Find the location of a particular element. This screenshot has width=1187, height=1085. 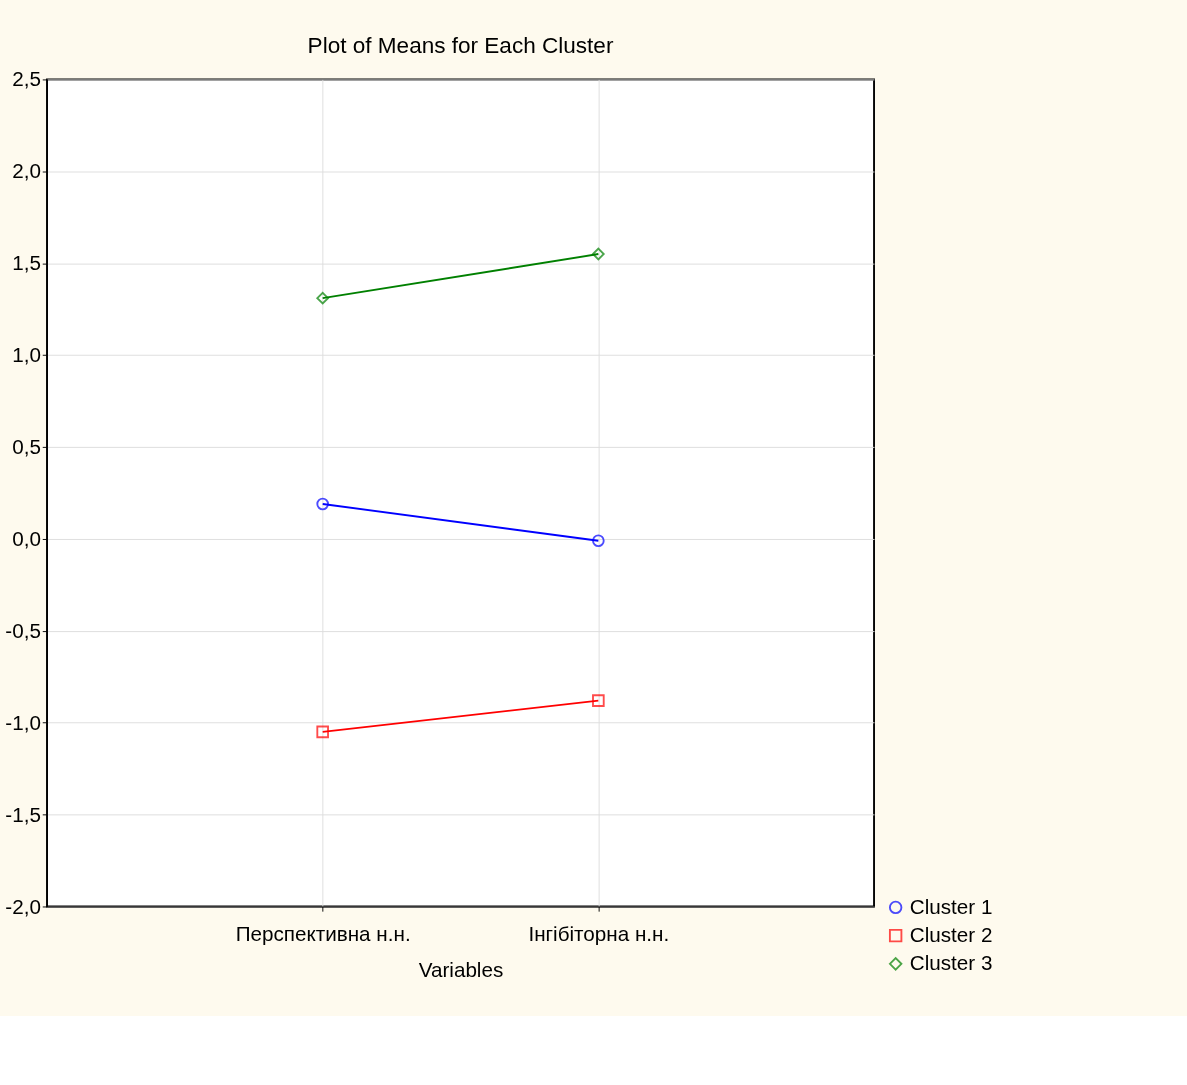

y-tick-label: 2,0 is located at coordinates (26, 171).